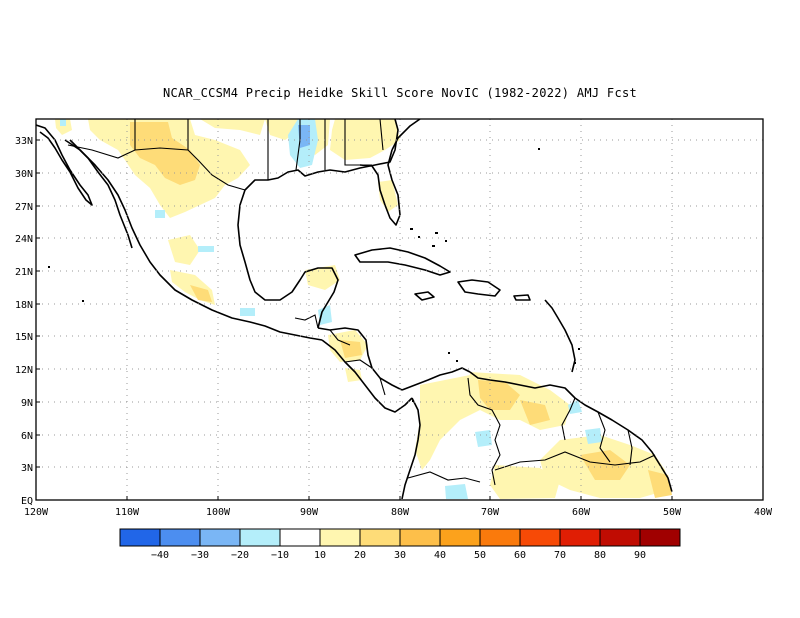  I want to click on lat-label: 3N, so click(27, 468).